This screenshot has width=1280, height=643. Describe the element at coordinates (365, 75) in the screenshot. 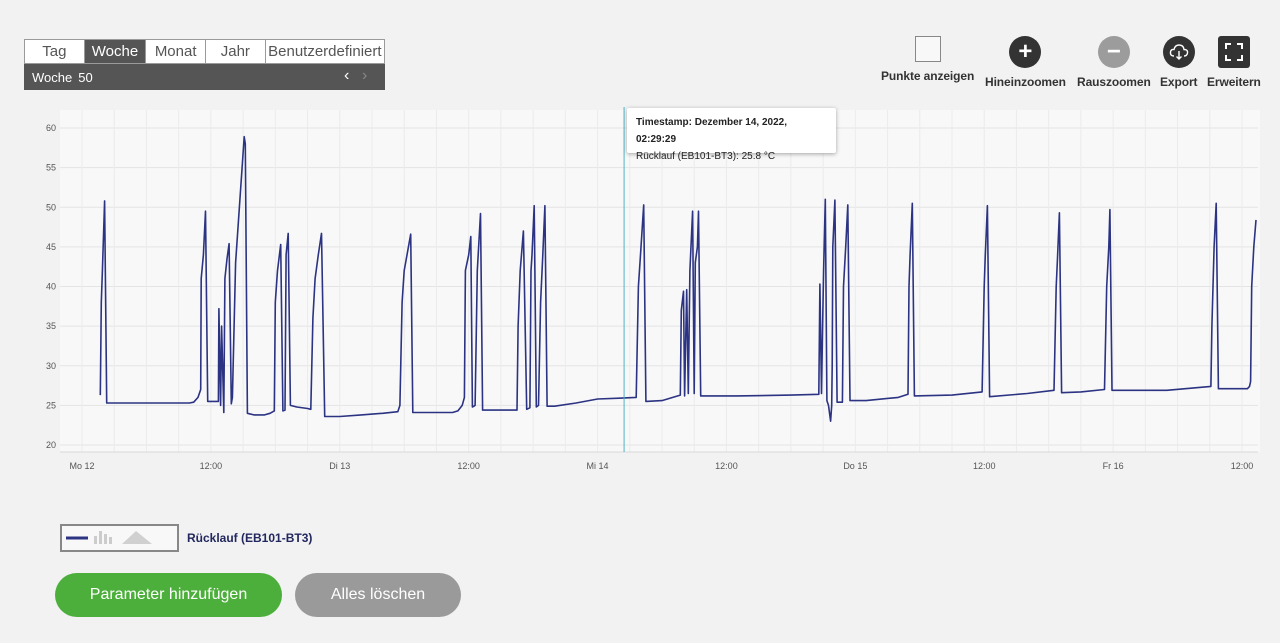

I see `chevron-right-icon: ›` at that location.